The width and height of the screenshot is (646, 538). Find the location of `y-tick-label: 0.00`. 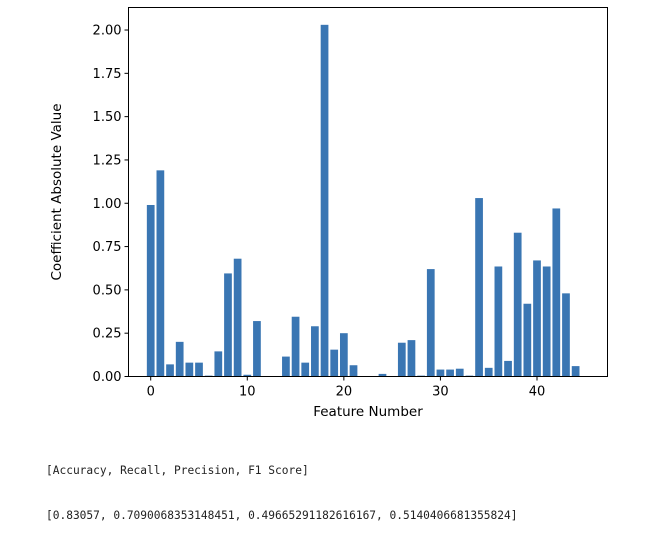

y-tick-label: 0.00 is located at coordinates (107, 377).